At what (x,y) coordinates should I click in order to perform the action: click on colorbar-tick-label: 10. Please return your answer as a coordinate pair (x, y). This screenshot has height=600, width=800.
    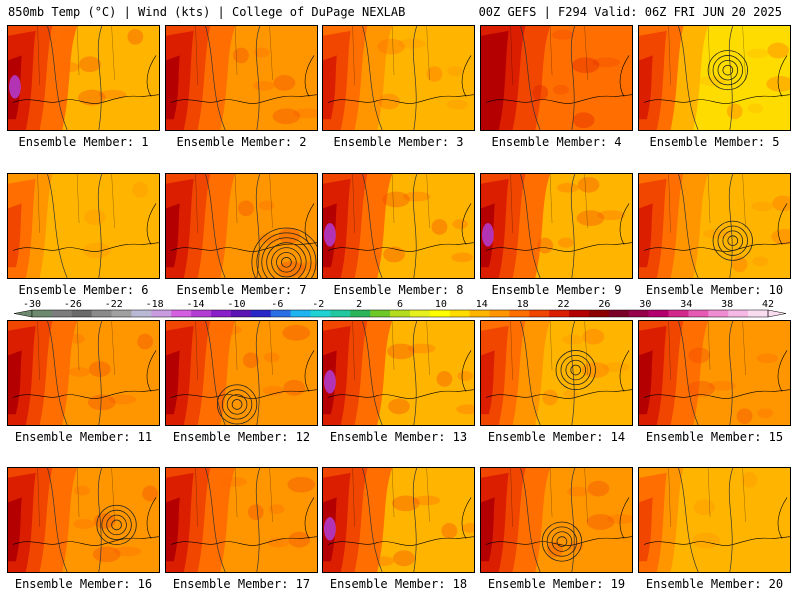
    Looking at the image, I should click on (441, 304).